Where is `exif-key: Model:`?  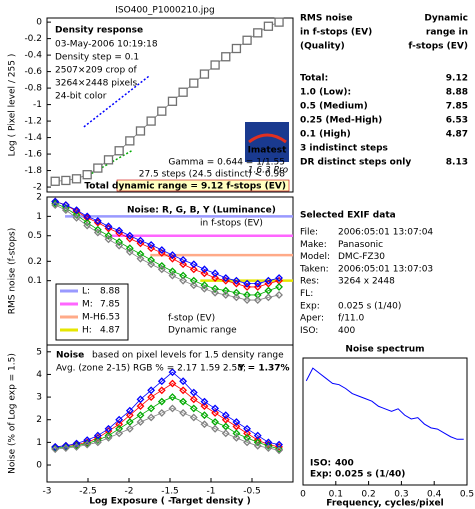 exif-key: Model: is located at coordinates (315, 257).